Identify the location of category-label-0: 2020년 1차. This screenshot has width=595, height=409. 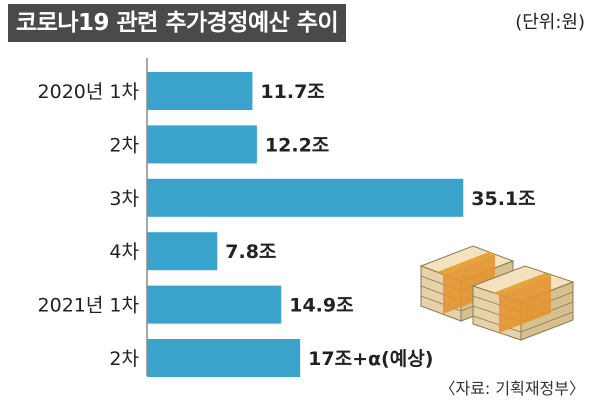
(88, 92).